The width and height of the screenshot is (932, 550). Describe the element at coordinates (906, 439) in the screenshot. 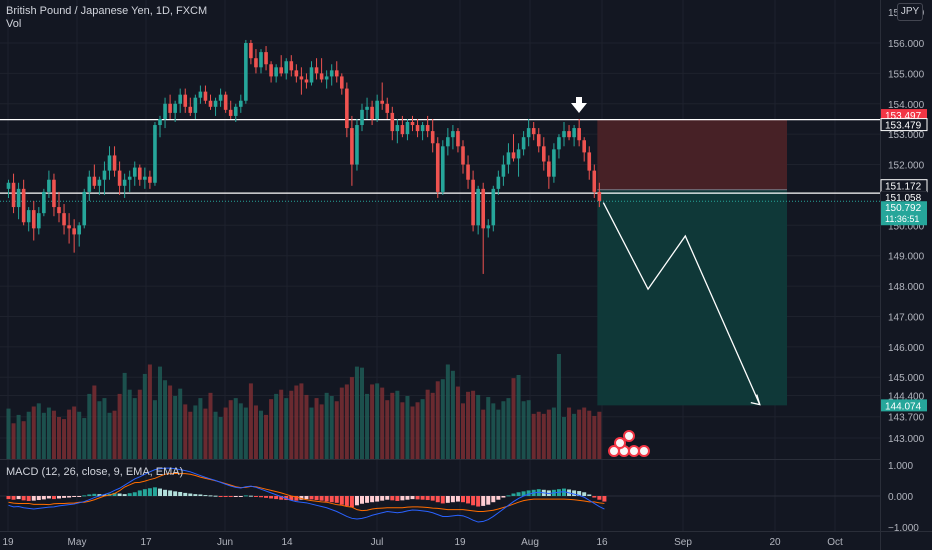

I see `price-tick-label: 143.000` at that location.